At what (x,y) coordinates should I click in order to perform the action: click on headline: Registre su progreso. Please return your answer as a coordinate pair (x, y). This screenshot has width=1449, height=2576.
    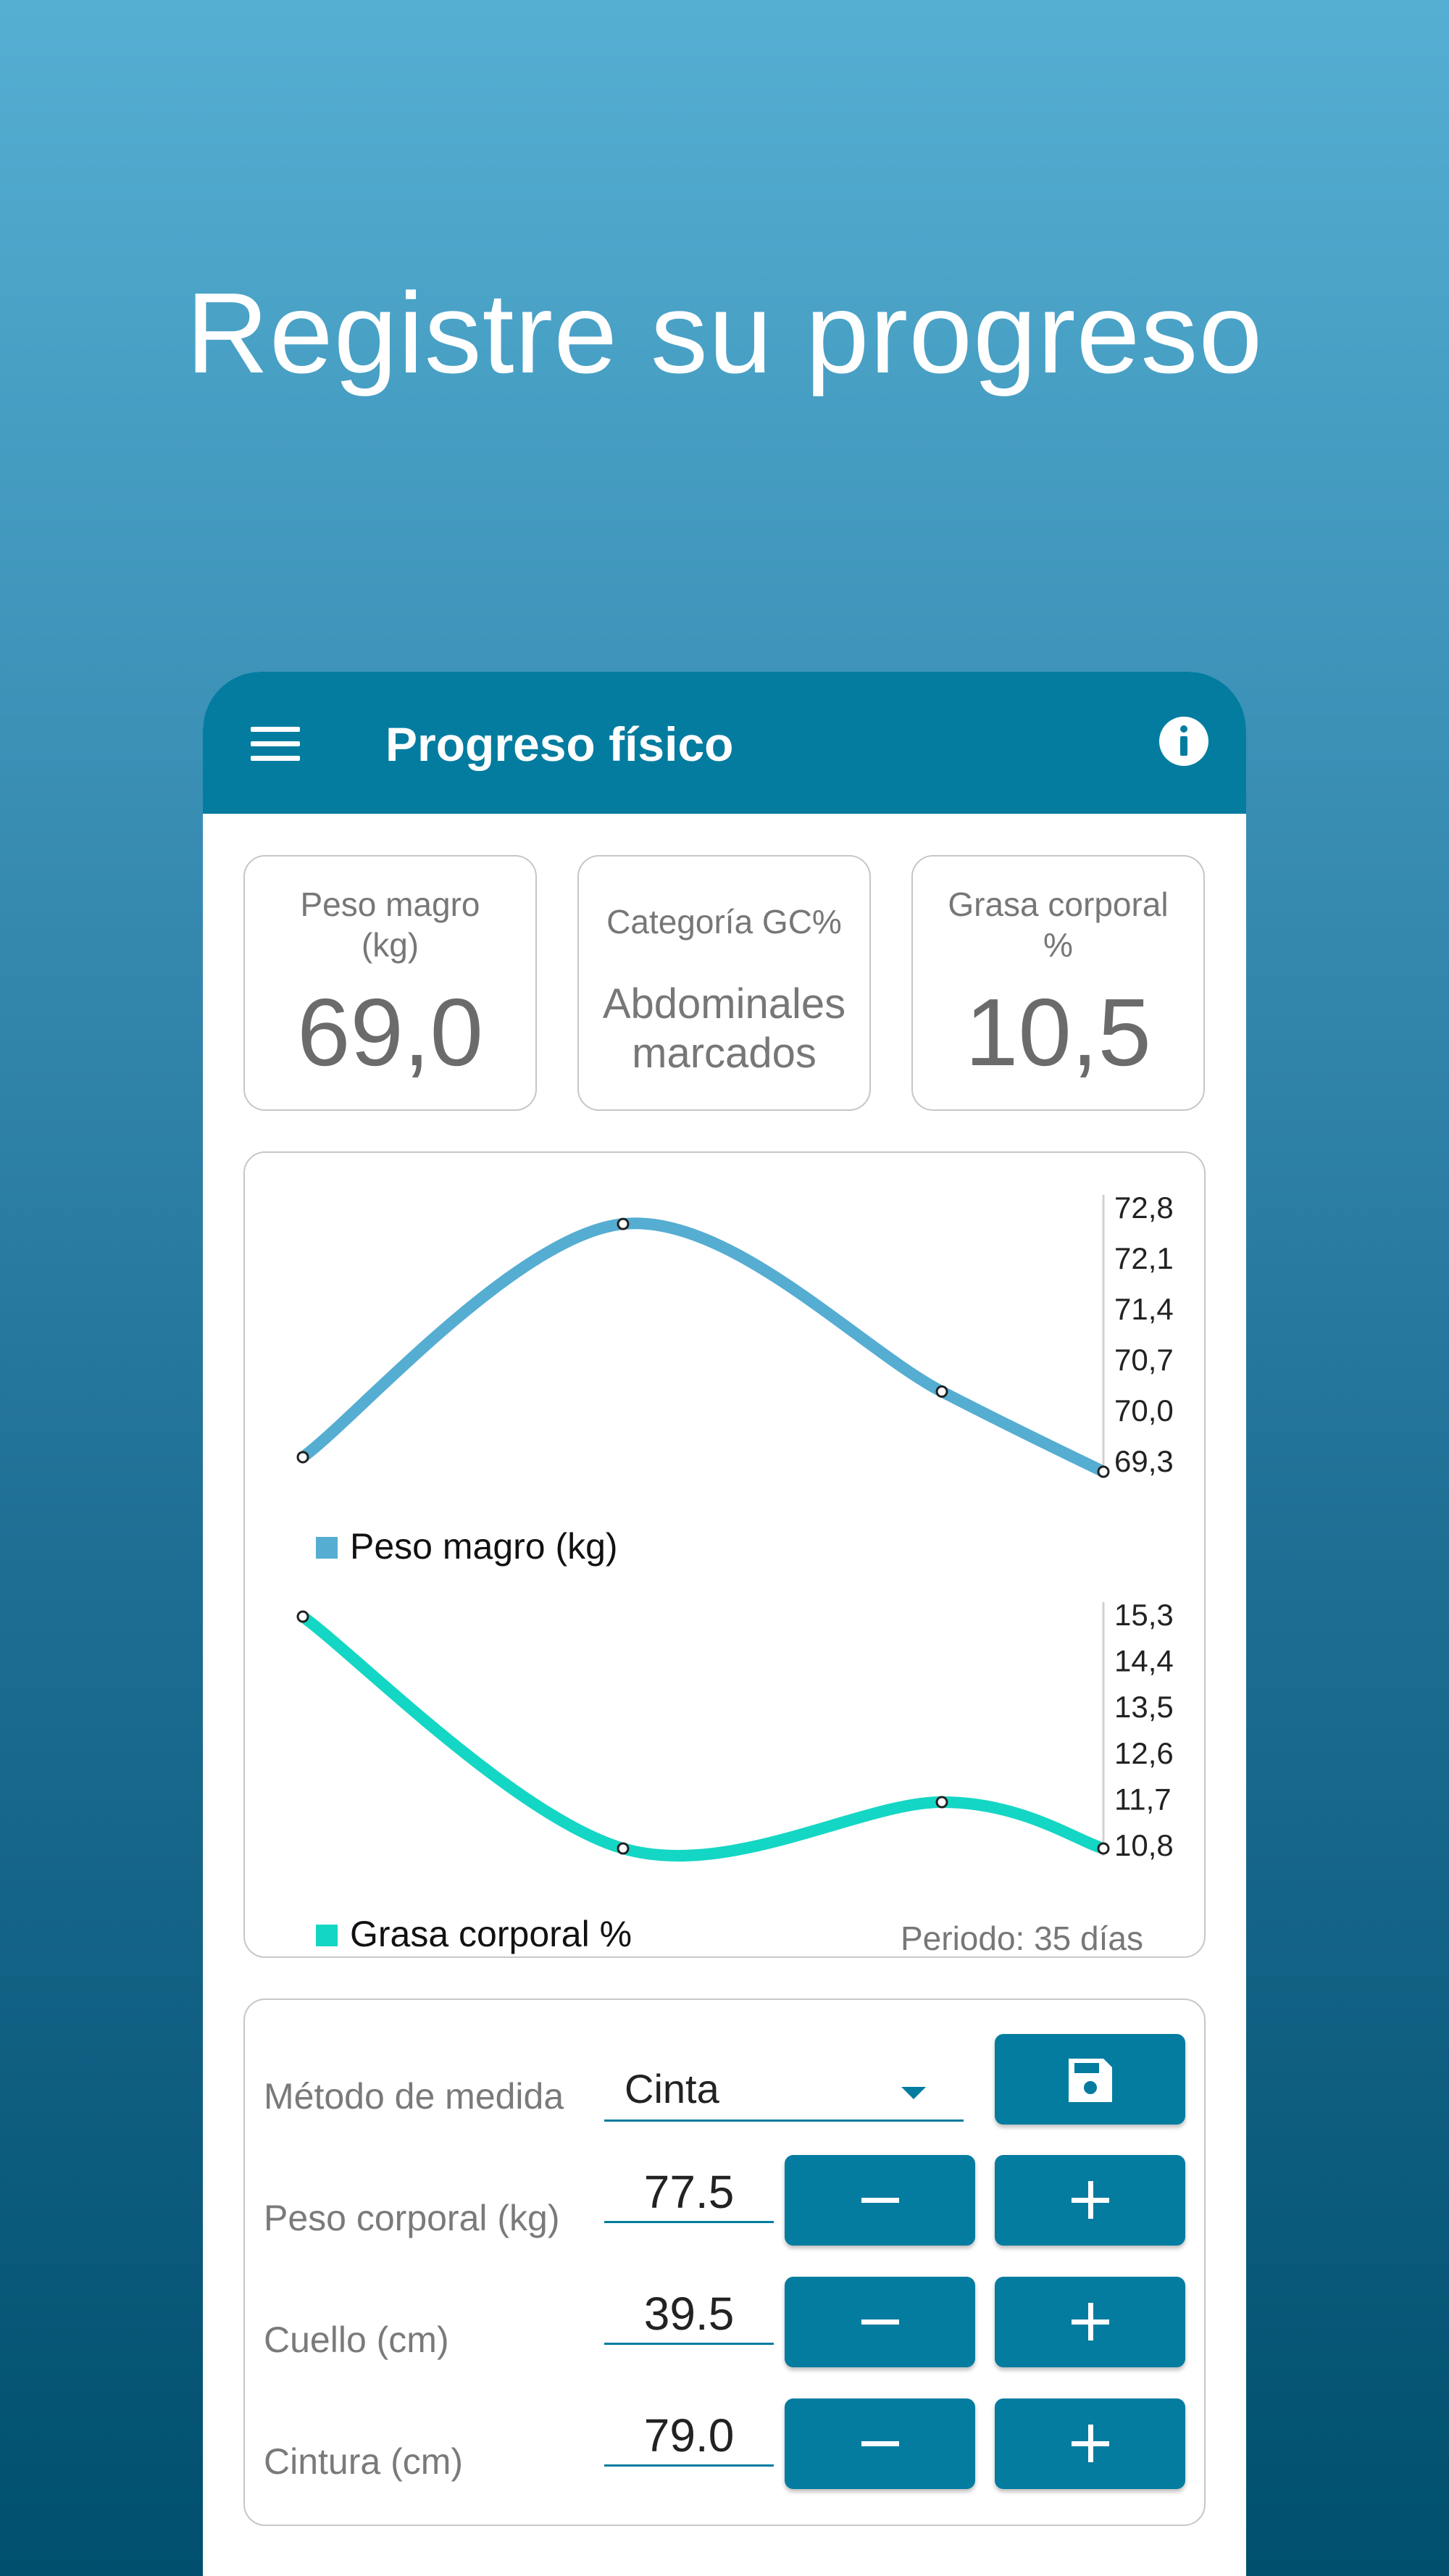
    Looking at the image, I should click on (724, 333).